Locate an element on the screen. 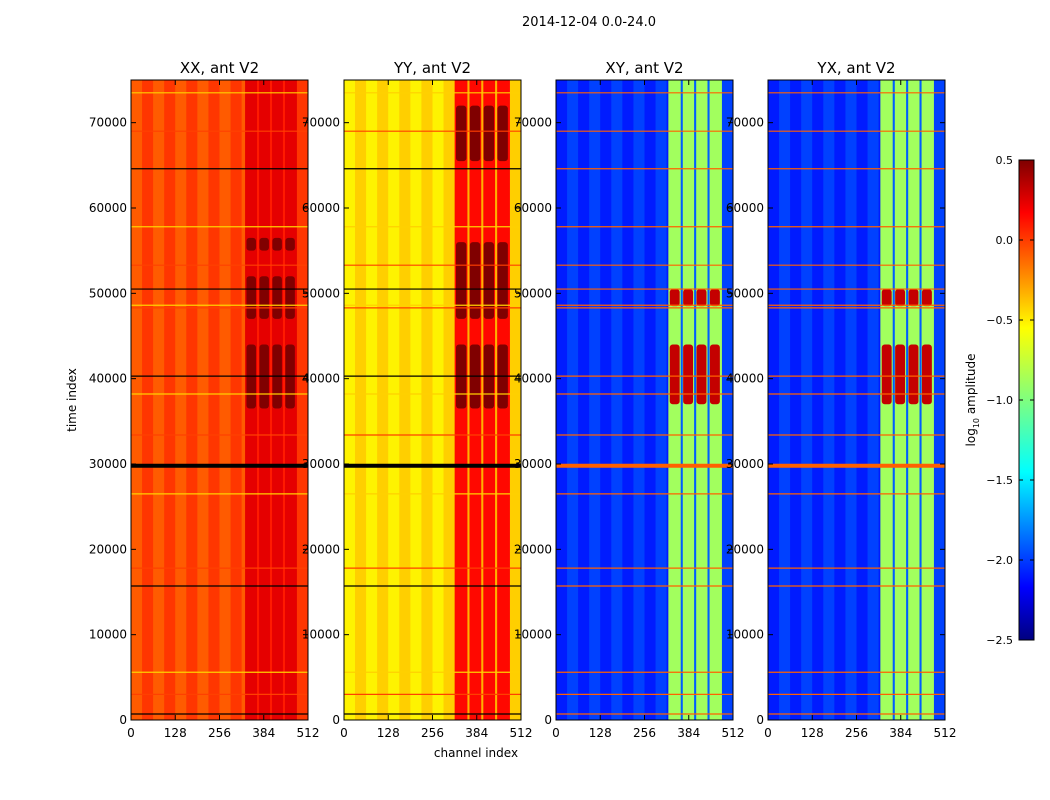  colorbar-label: log10 amplitude is located at coordinates (972, 400).